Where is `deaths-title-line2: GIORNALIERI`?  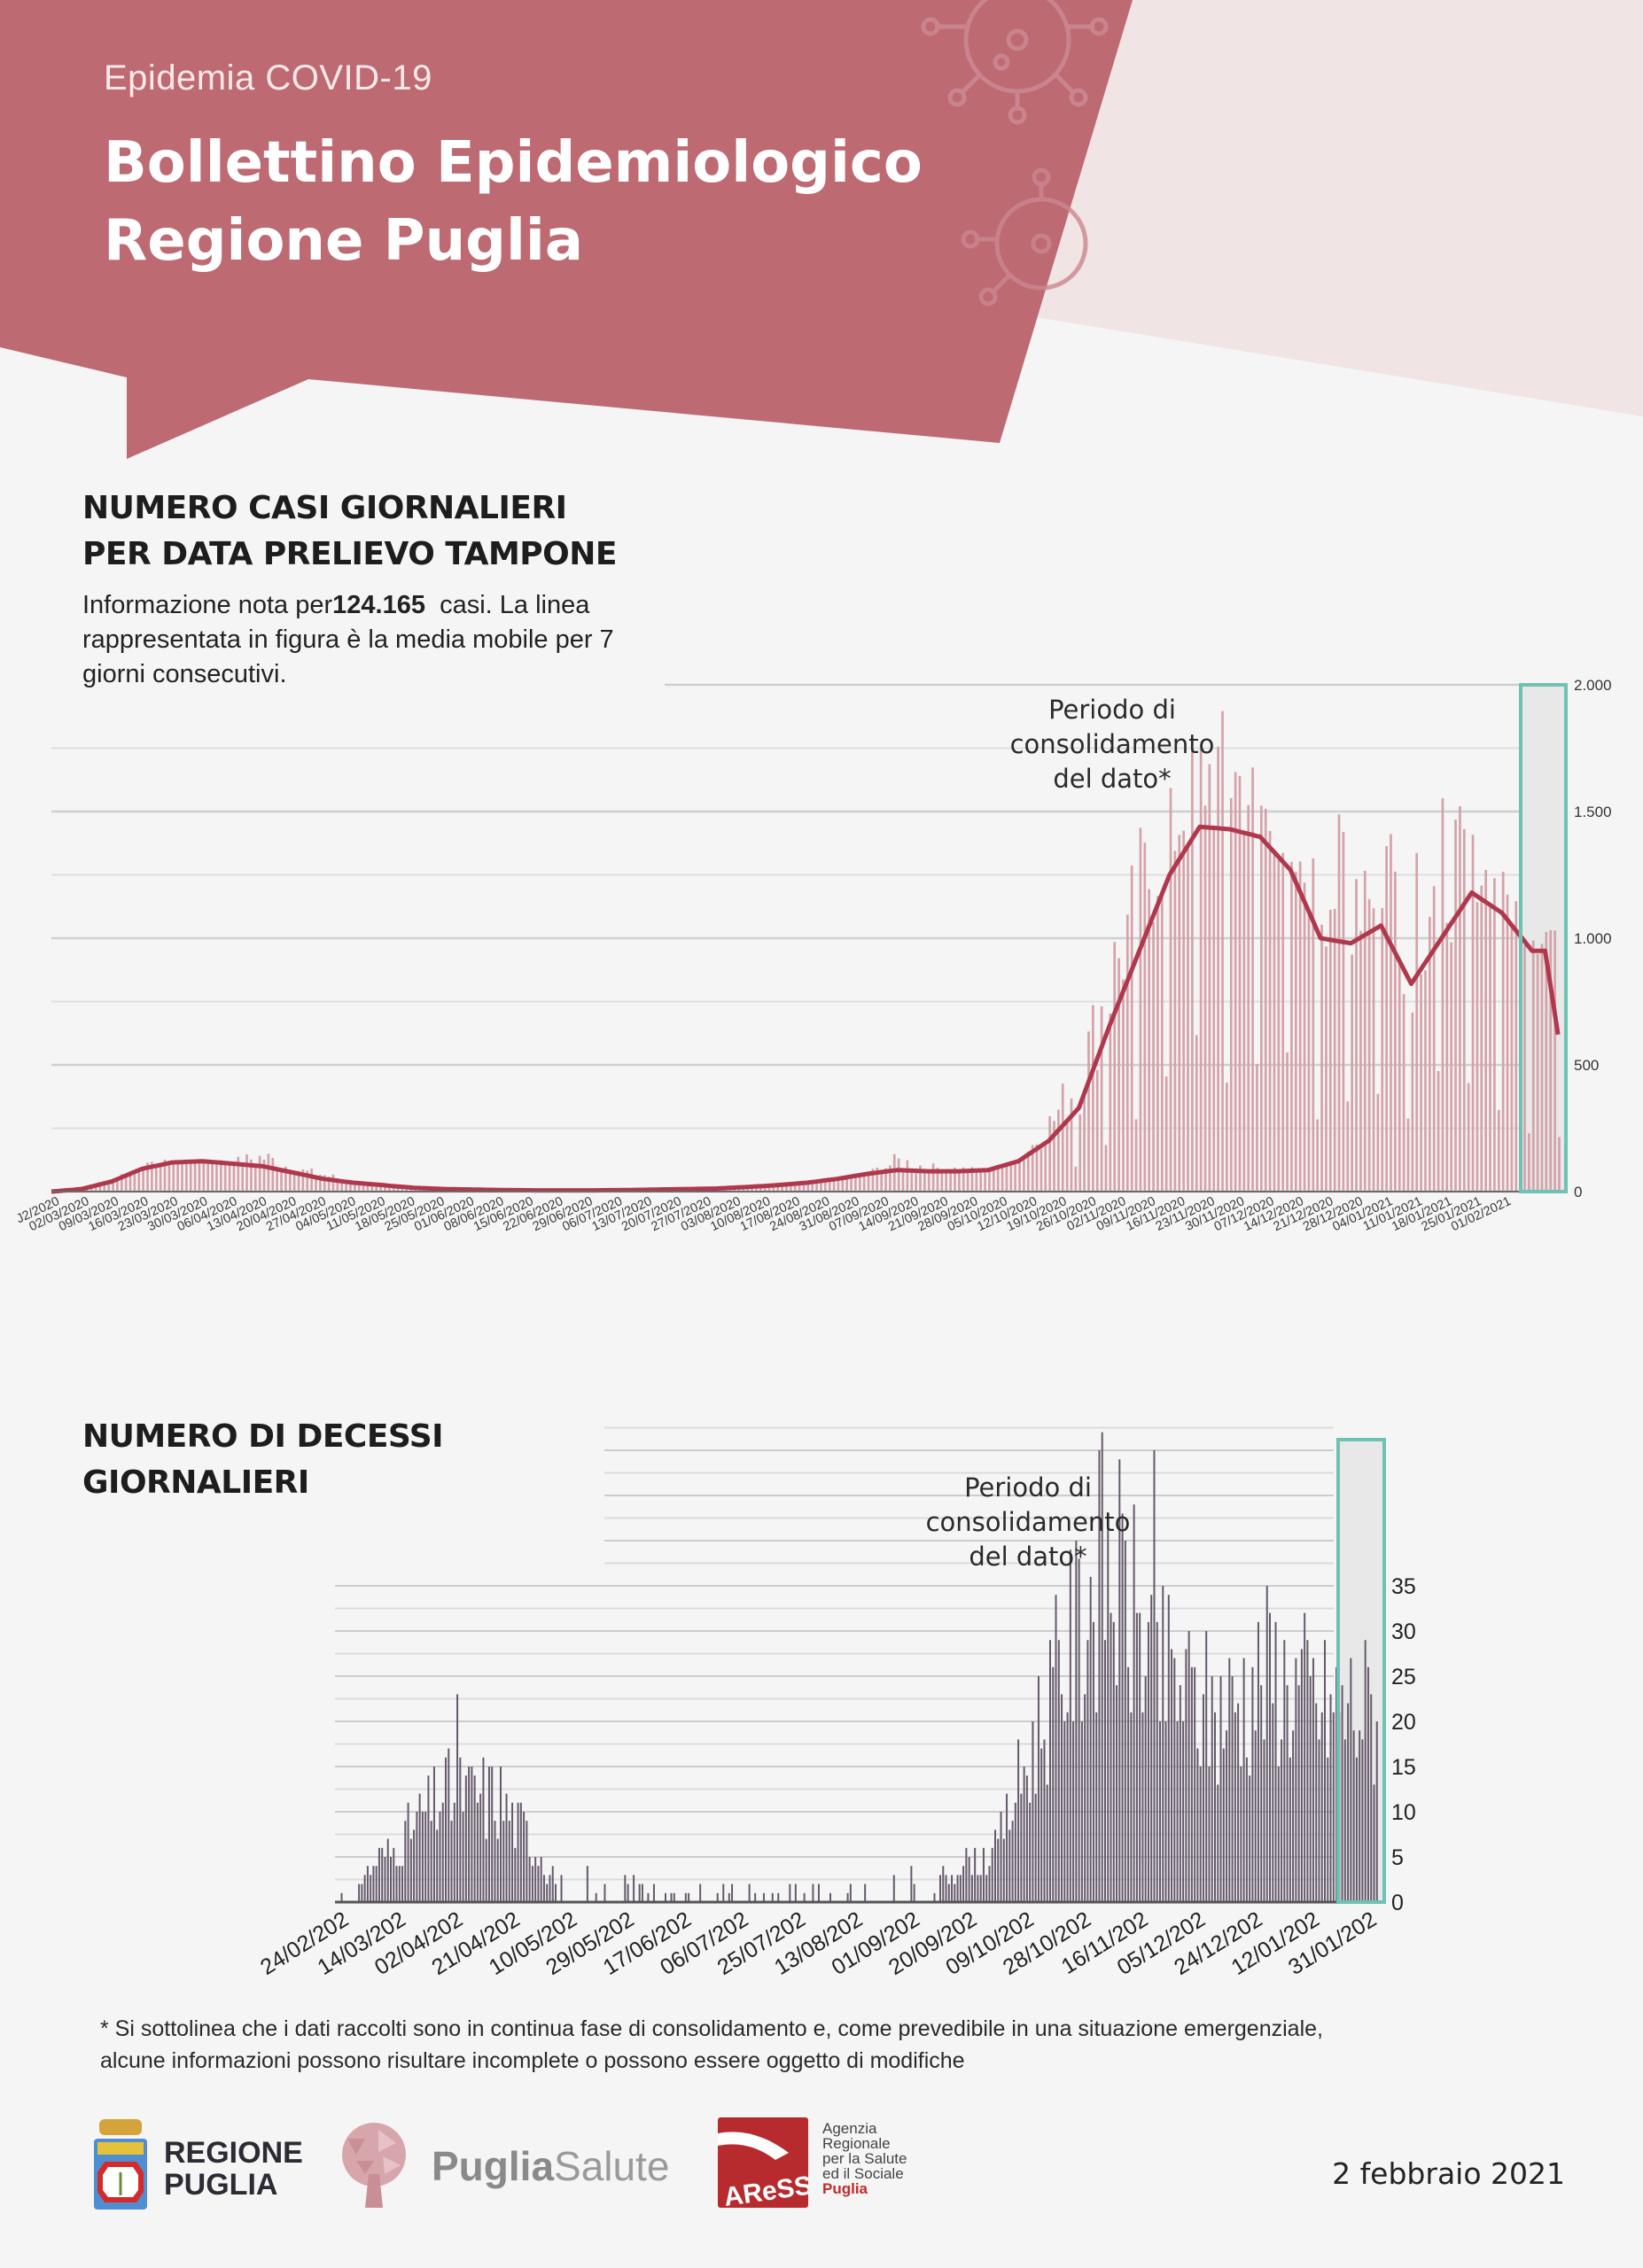 deaths-title-line2: GIORNALIERI is located at coordinates (195, 1482).